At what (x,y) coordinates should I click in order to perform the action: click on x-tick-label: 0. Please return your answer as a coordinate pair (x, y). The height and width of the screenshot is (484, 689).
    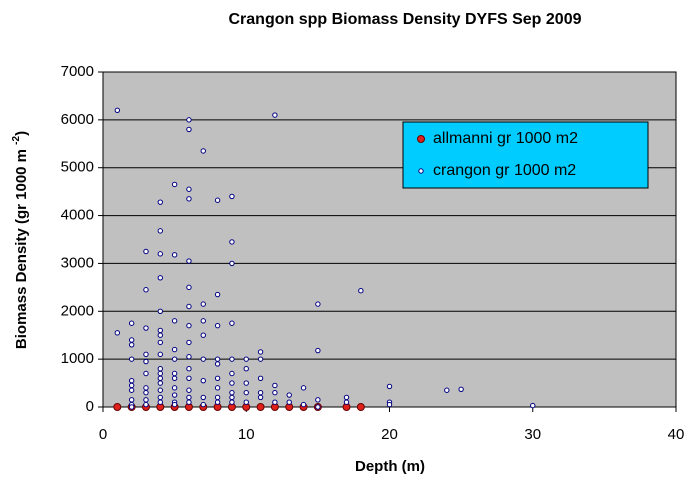
    Looking at the image, I should click on (103, 434).